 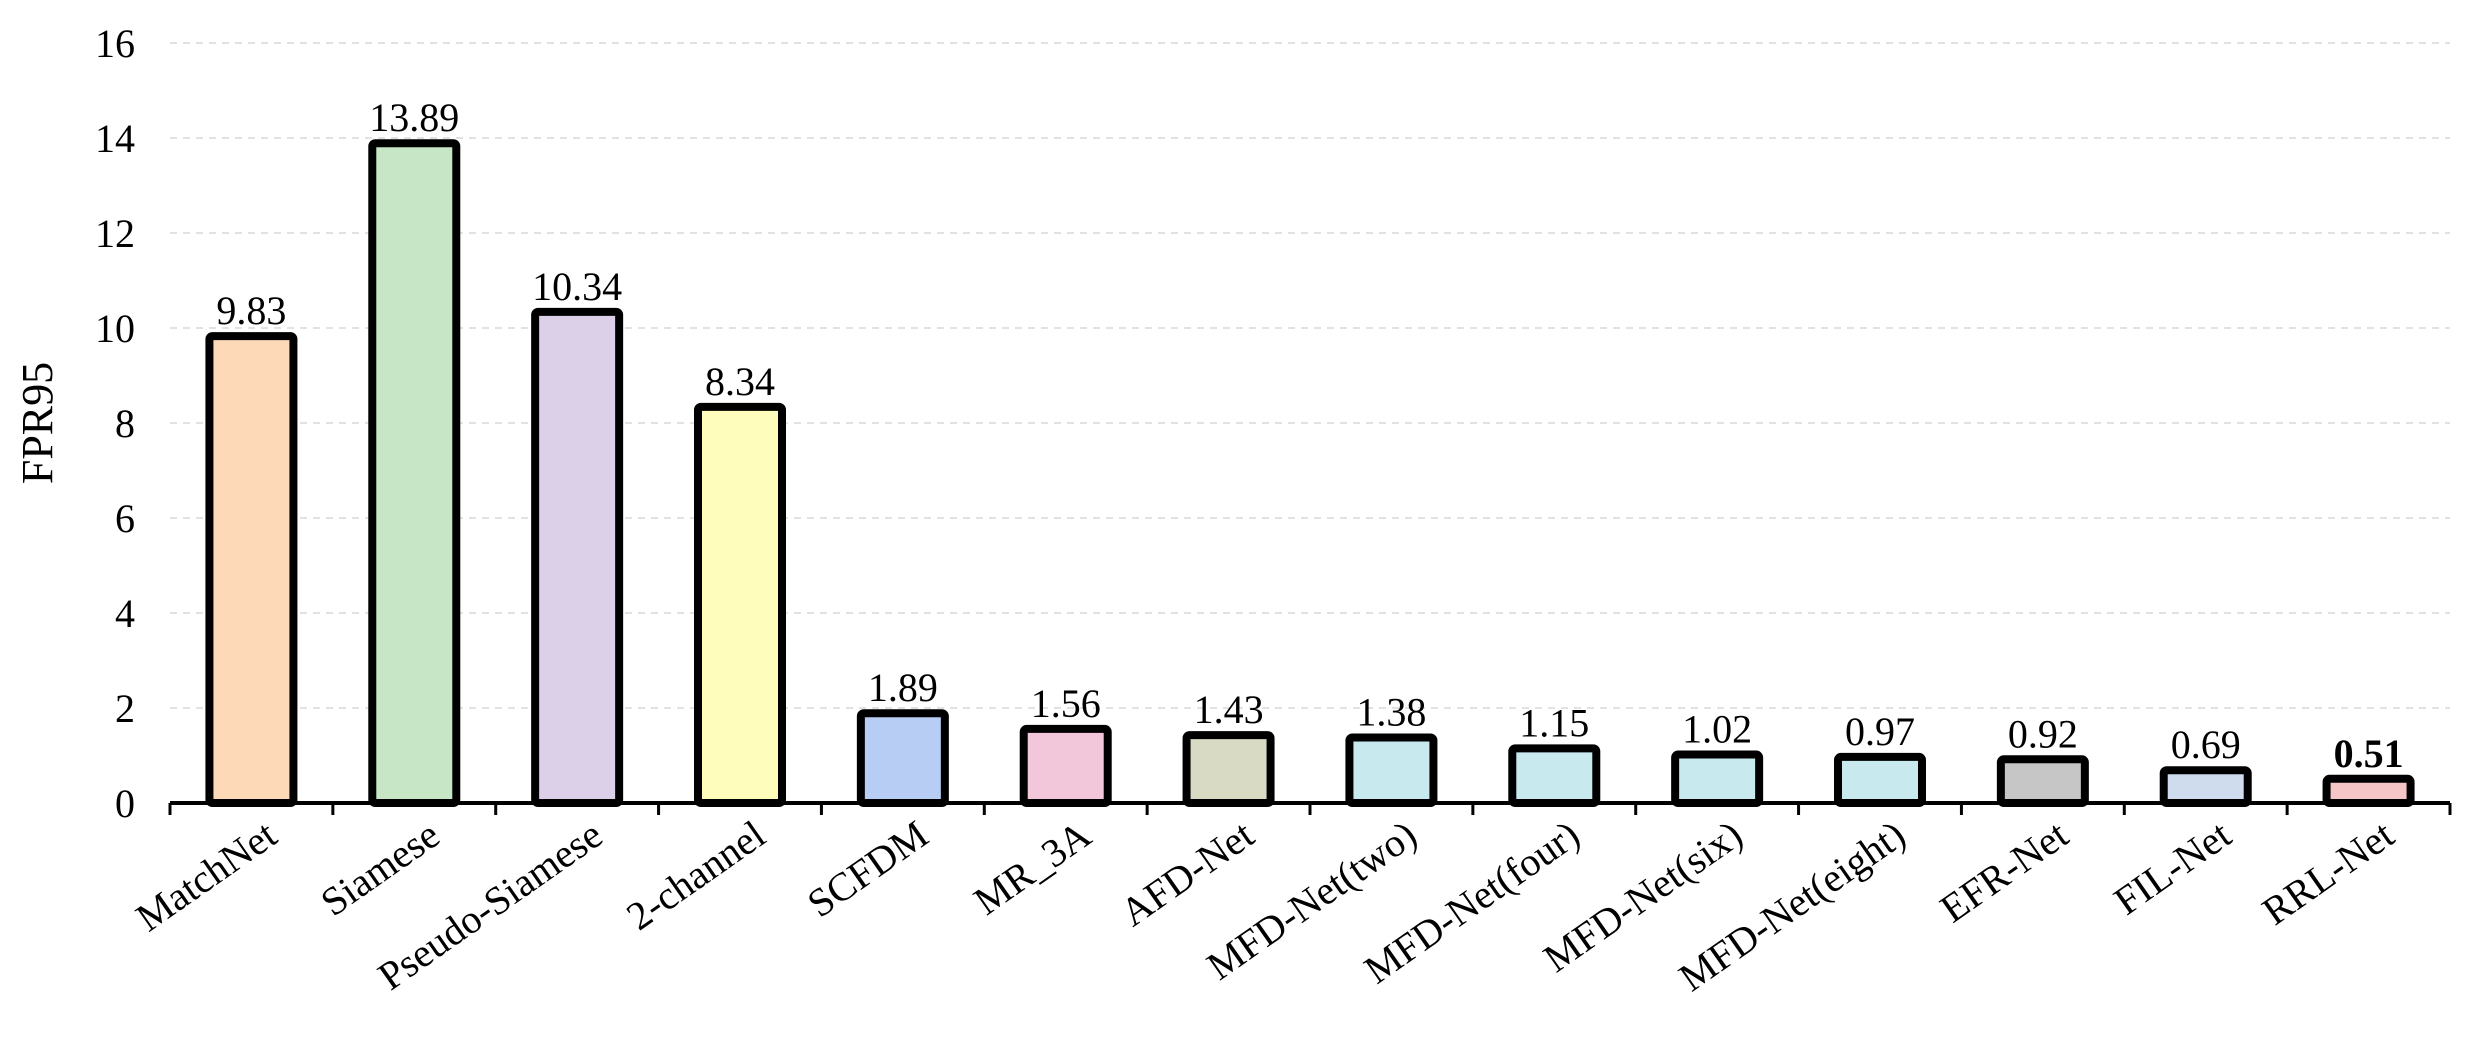 What do you see at coordinates (2172, 868) in the screenshot?
I see `x-tick-label: FIL-Net` at bounding box center [2172, 868].